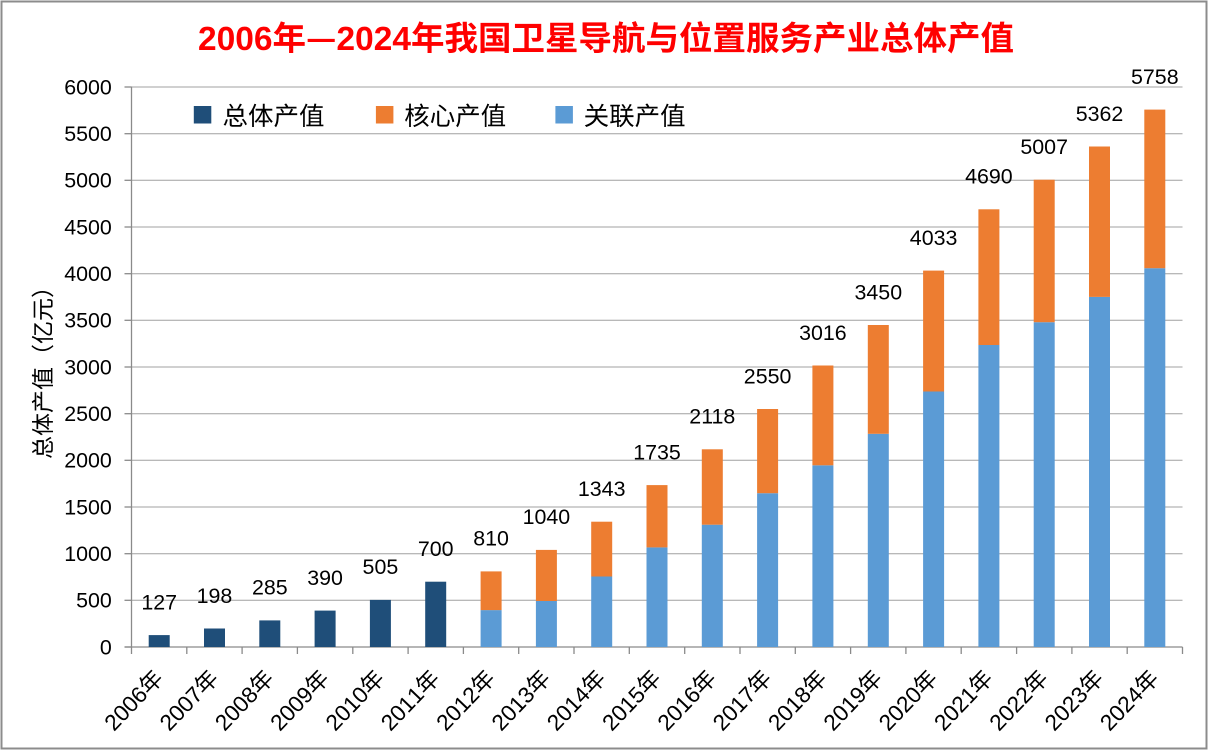 The width and height of the screenshot is (1208, 751). Describe the element at coordinates (88, 227) in the screenshot. I see `svg-text: 4500` at that location.